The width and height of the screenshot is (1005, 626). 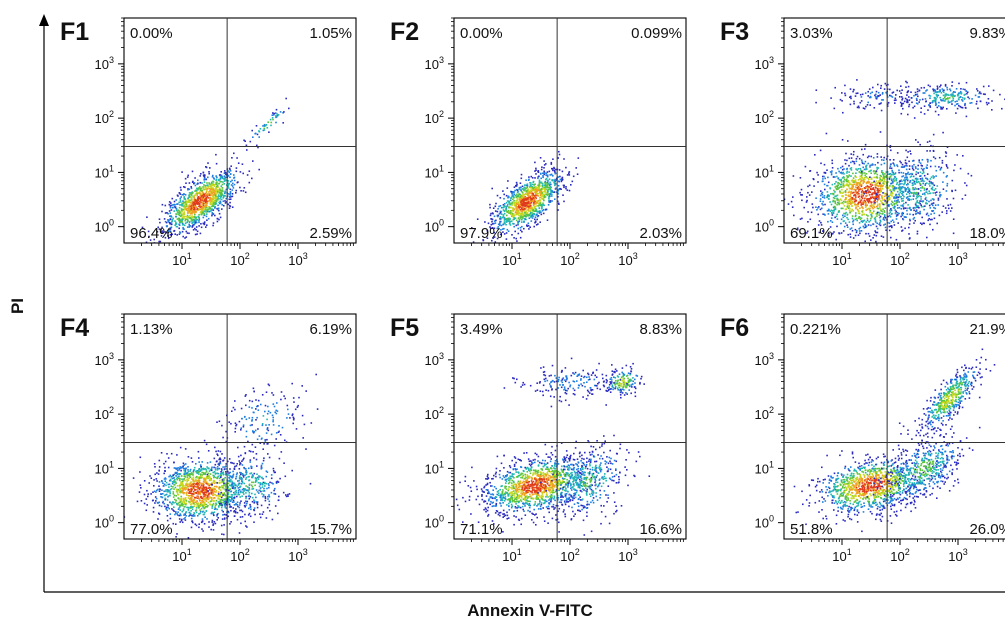 What do you see at coordinates (181, 259) in the screenshot?
I see `x-tick-label: 101` at bounding box center [181, 259].